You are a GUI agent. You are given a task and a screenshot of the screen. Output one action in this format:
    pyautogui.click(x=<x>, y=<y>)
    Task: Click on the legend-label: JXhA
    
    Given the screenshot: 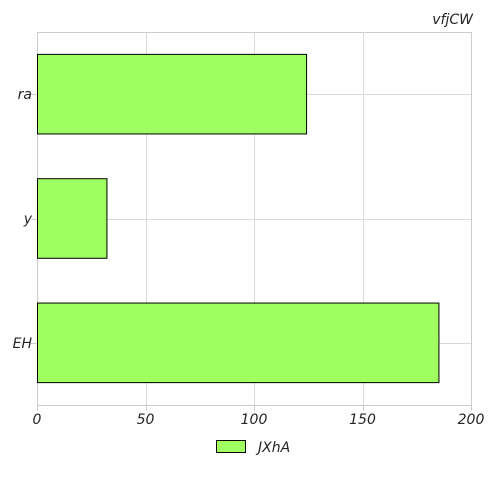 What is the action you would take?
    pyautogui.click(x=272, y=448)
    